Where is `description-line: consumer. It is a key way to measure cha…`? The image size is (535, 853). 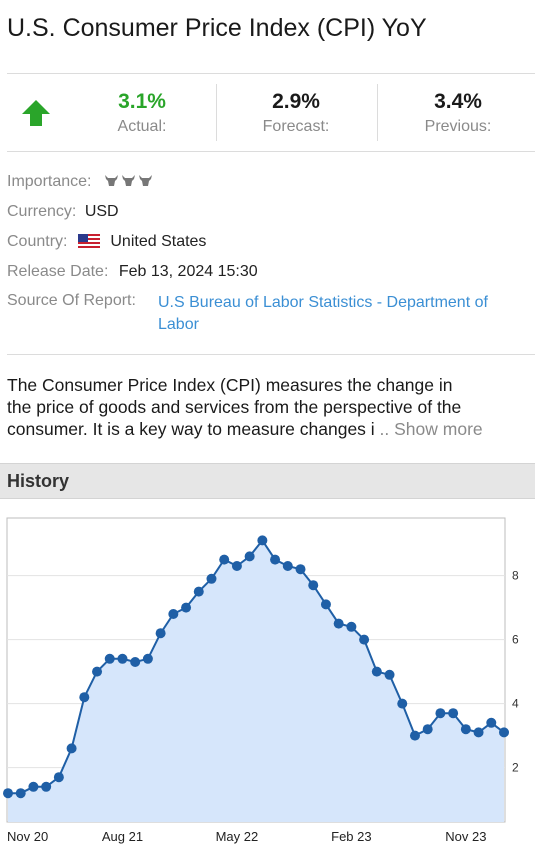 description-line: consumer. It is a key way to measure cha… is located at coordinates (191, 429).